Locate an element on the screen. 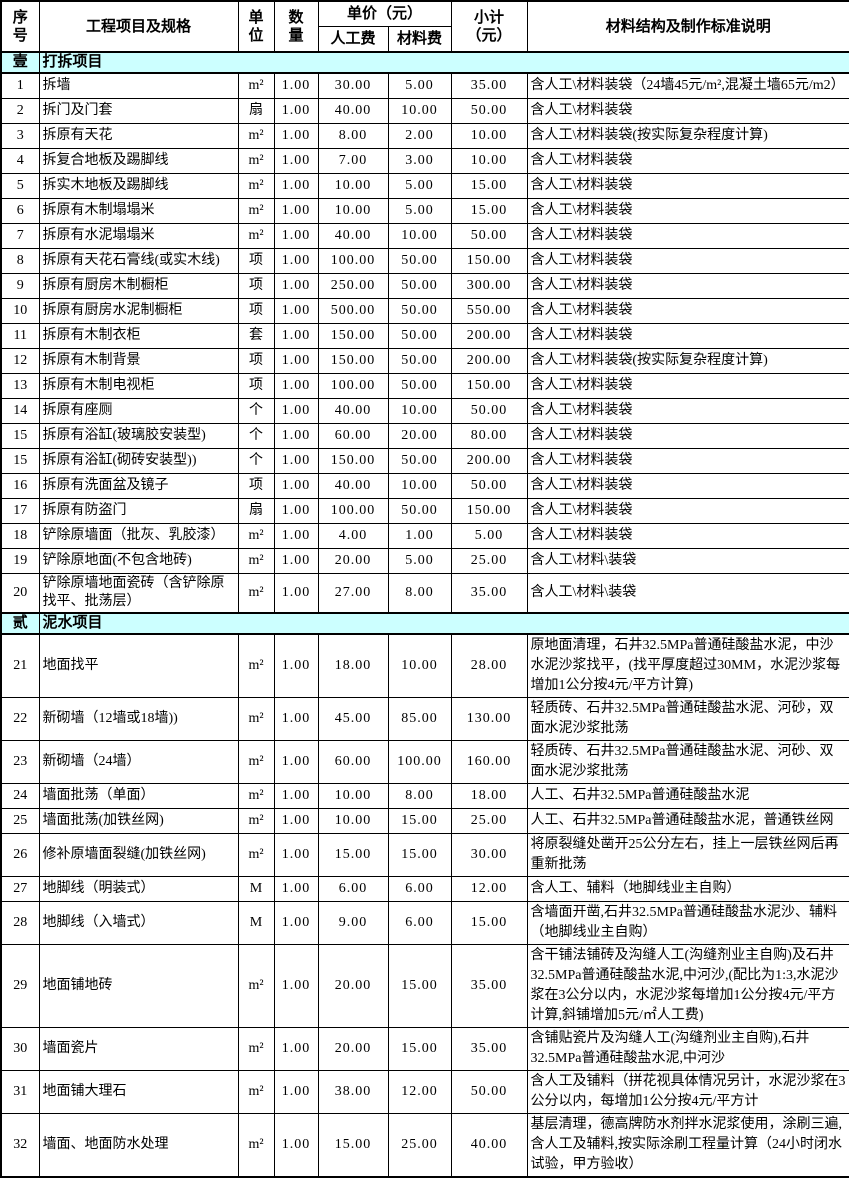  cell-labor: 30.00 is located at coordinates (353, 85).